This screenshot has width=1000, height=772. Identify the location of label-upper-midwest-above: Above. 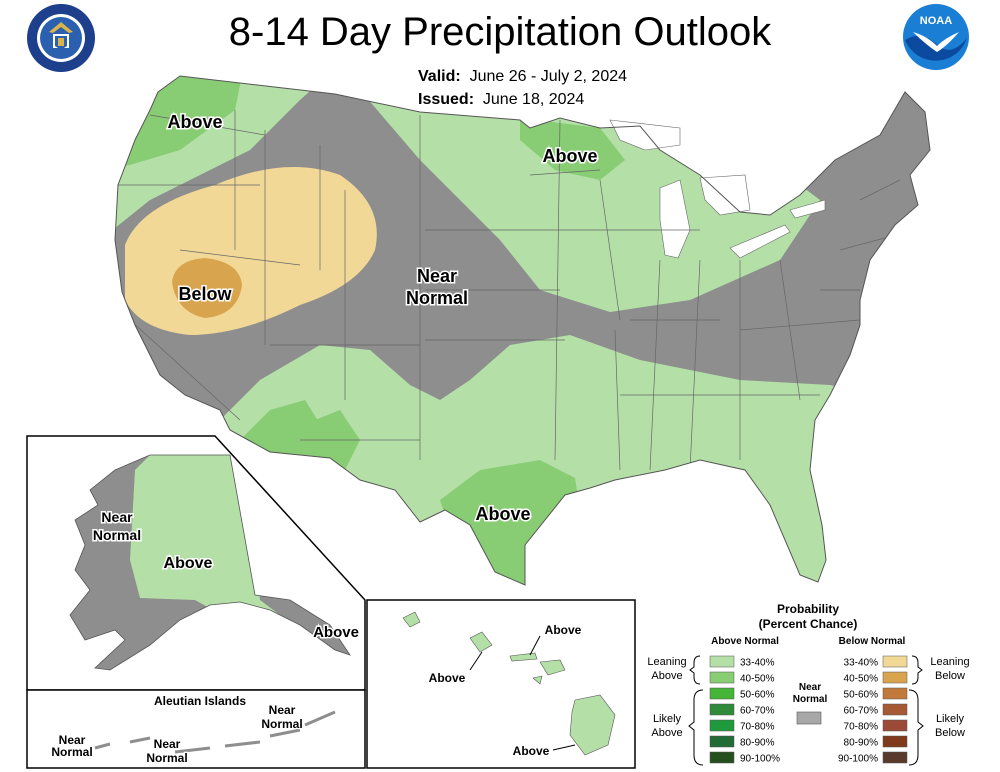
(569, 156).